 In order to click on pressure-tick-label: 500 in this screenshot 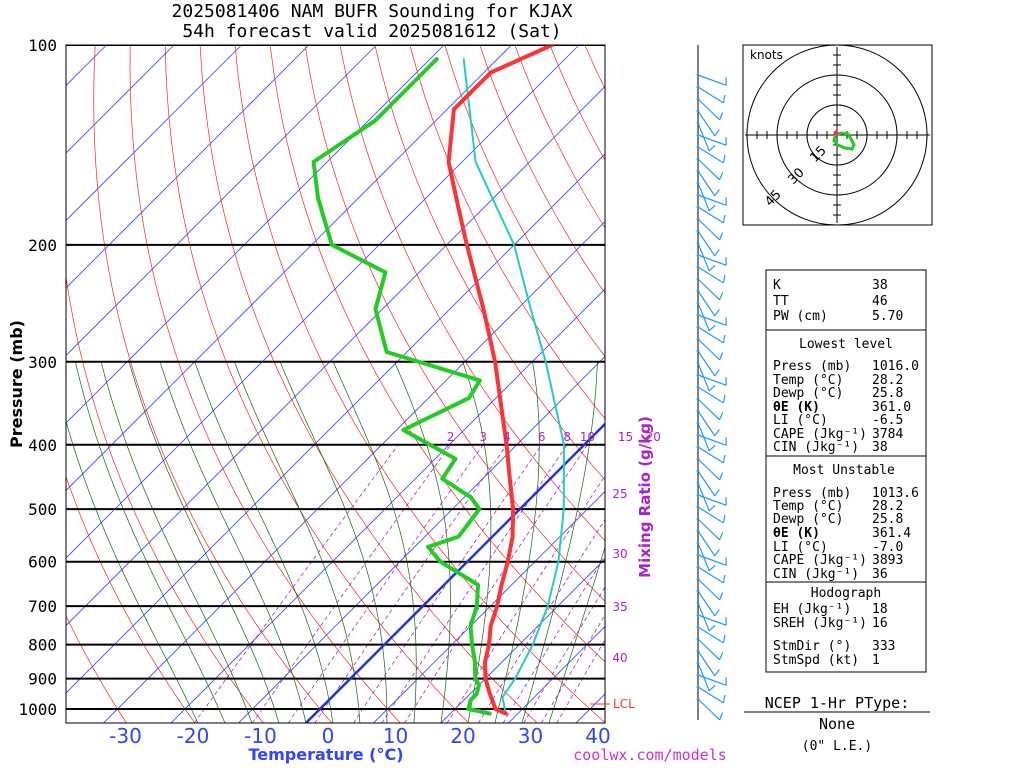, I will do `click(42, 509)`.